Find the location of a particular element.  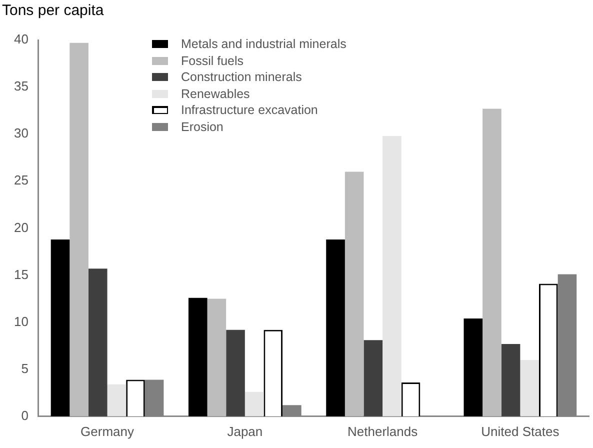

legend-label: Fossil fuels is located at coordinates (212, 60).